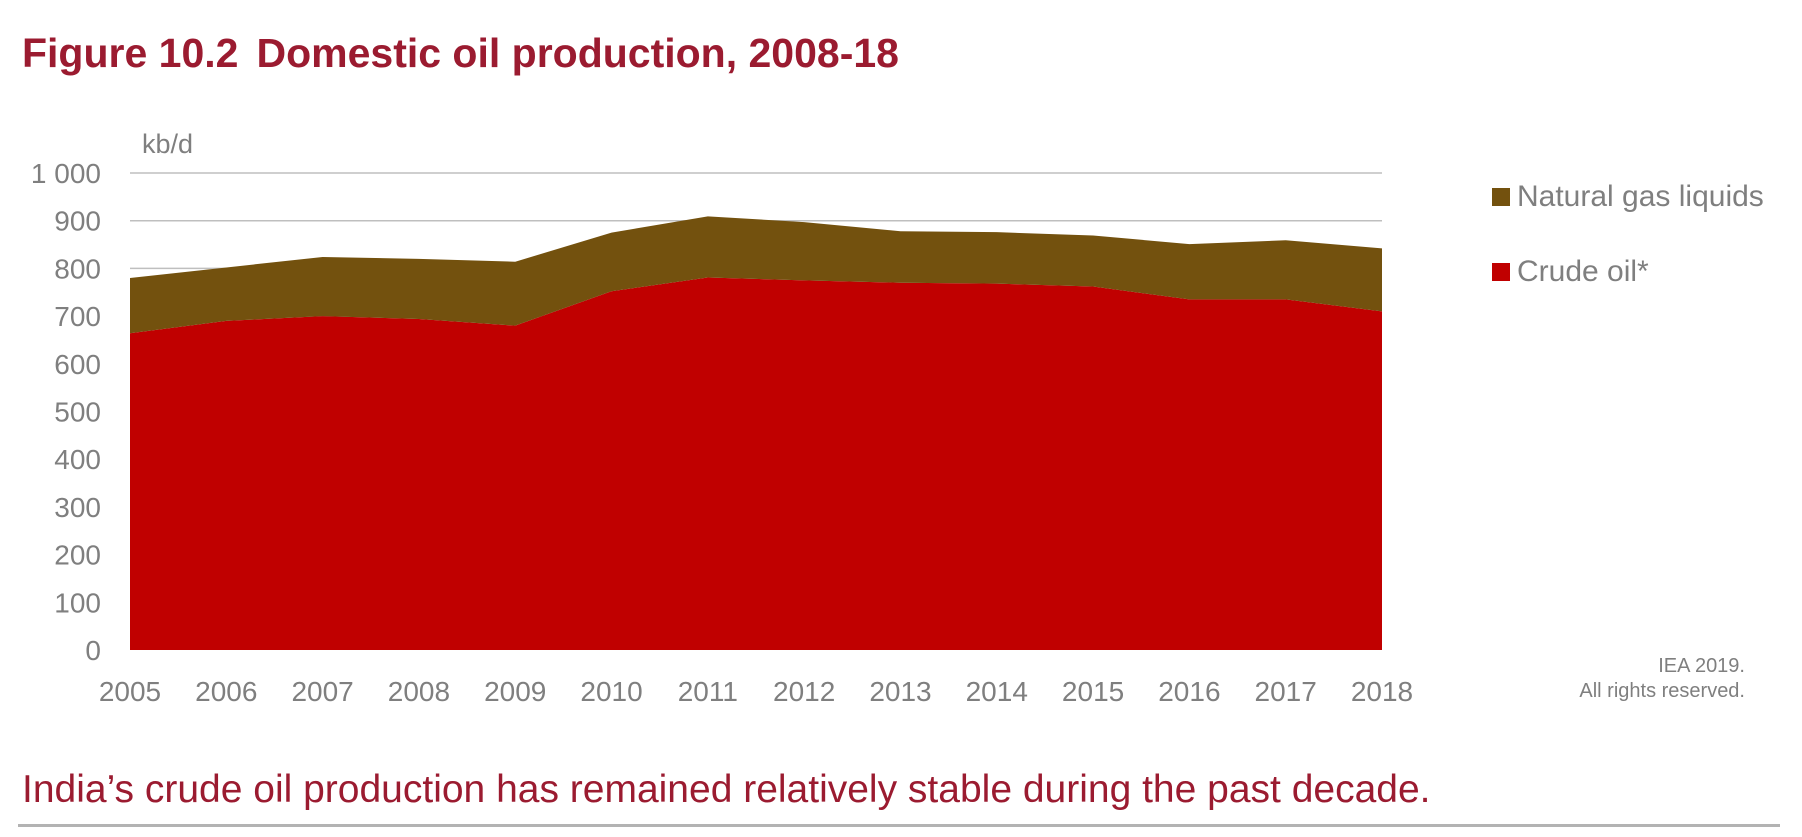 The height and width of the screenshot is (837, 1802). I want to click on x-tick-label: 2012, so click(804, 691).